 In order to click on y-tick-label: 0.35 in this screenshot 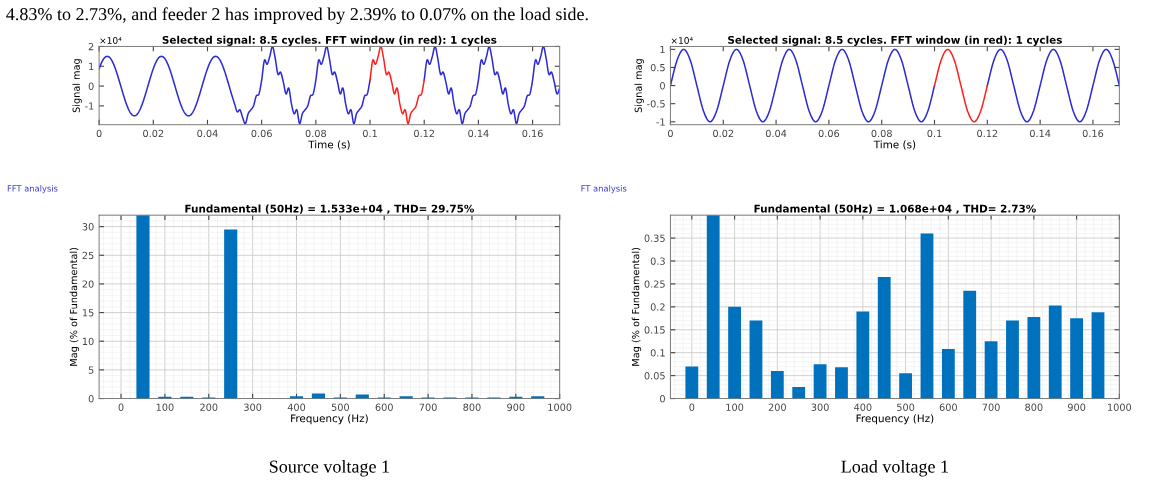, I will do `click(654, 238)`.